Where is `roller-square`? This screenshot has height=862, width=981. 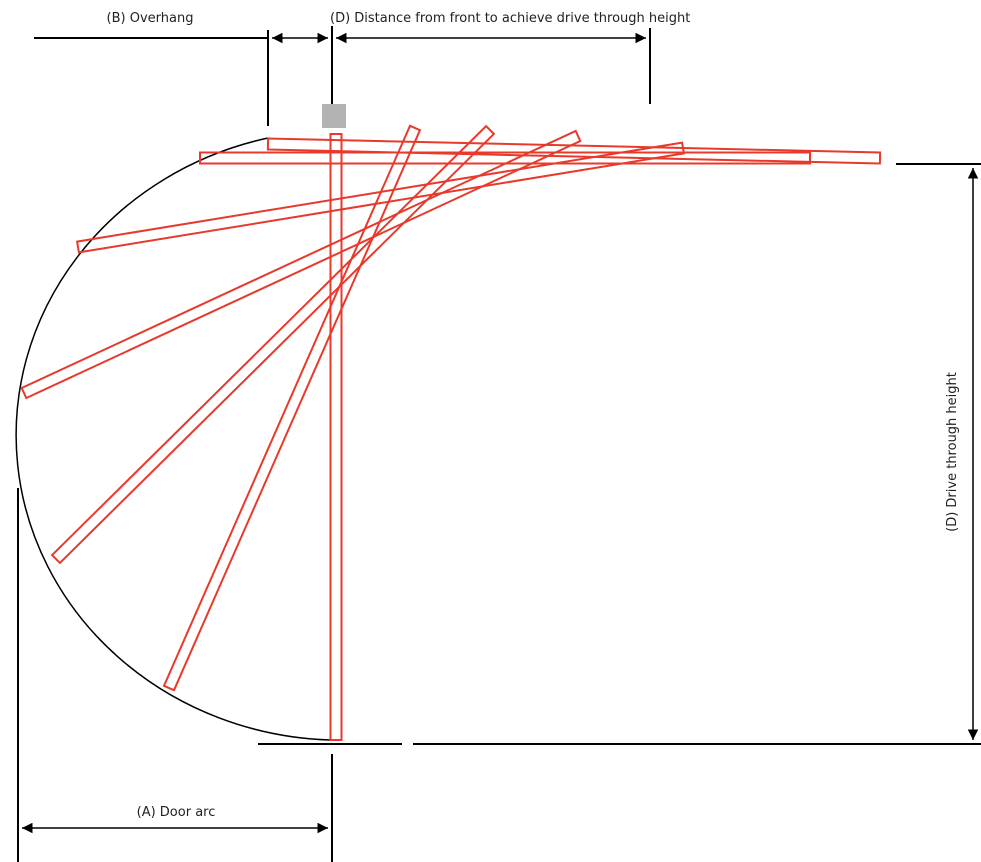 roller-square is located at coordinates (334, 116).